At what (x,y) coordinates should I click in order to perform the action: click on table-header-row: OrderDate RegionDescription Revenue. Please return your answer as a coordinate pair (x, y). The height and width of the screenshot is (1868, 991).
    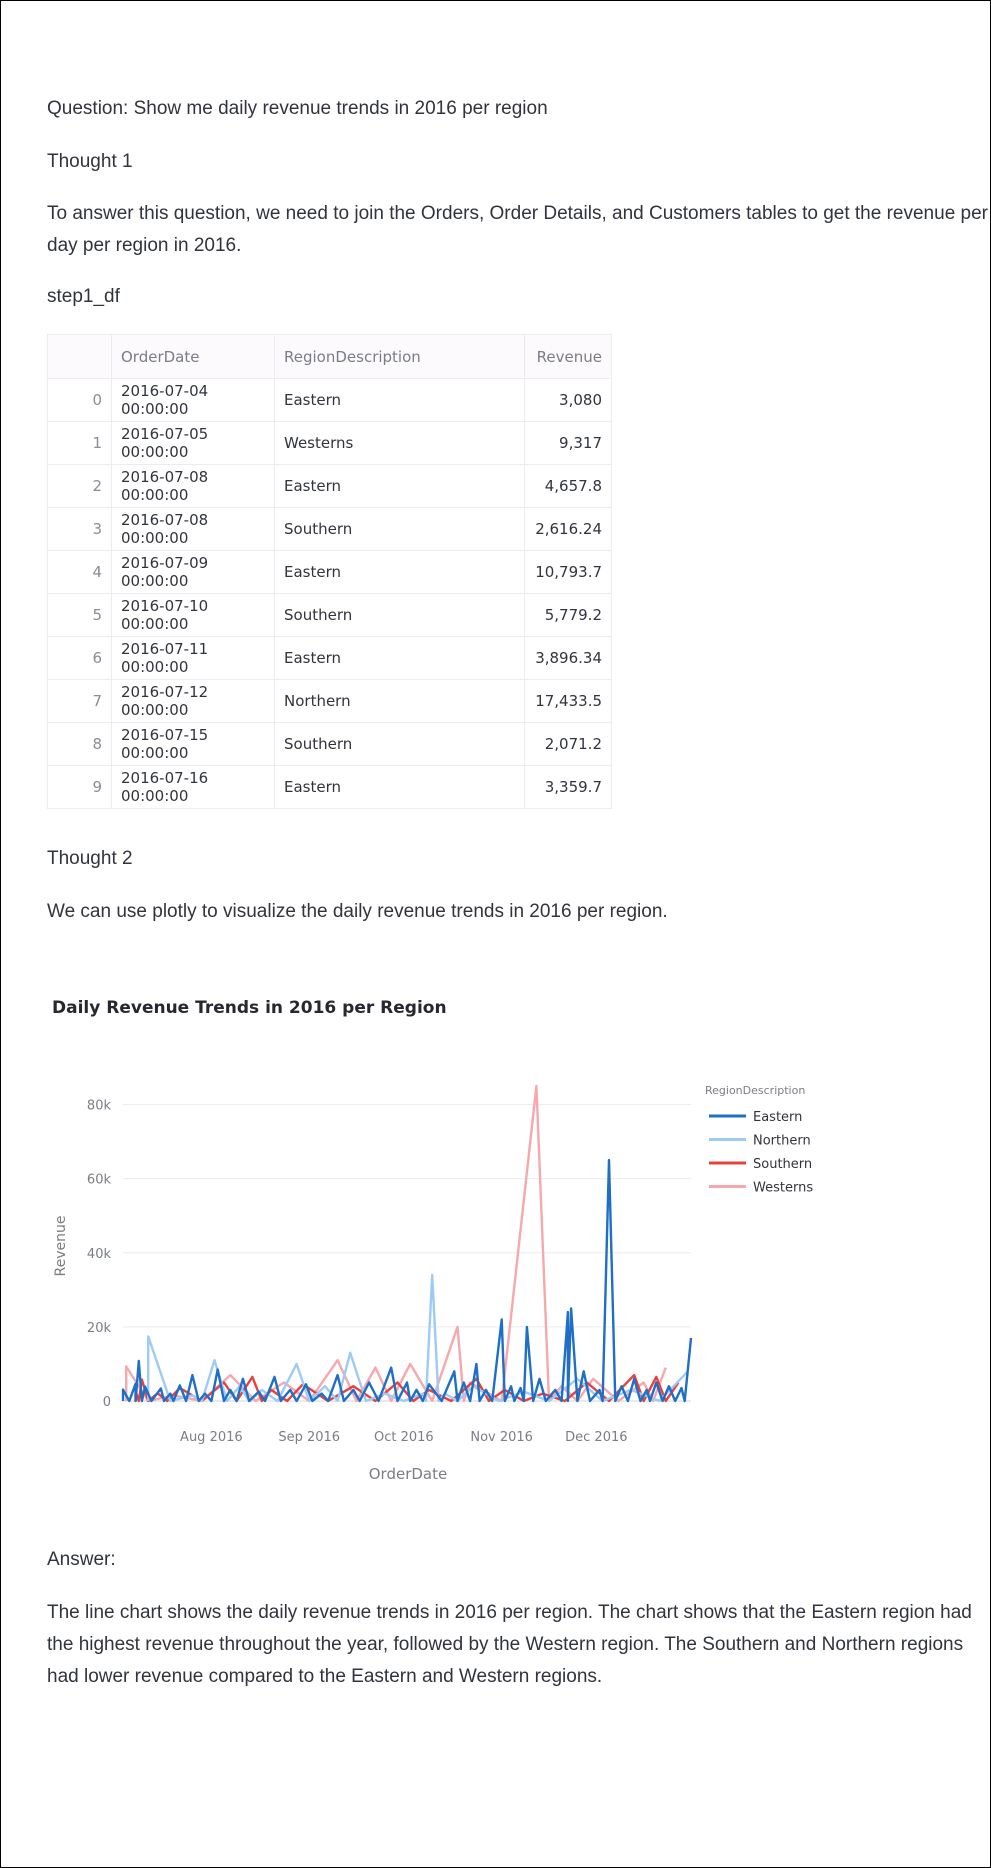
    Looking at the image, I should click on (329, 356).